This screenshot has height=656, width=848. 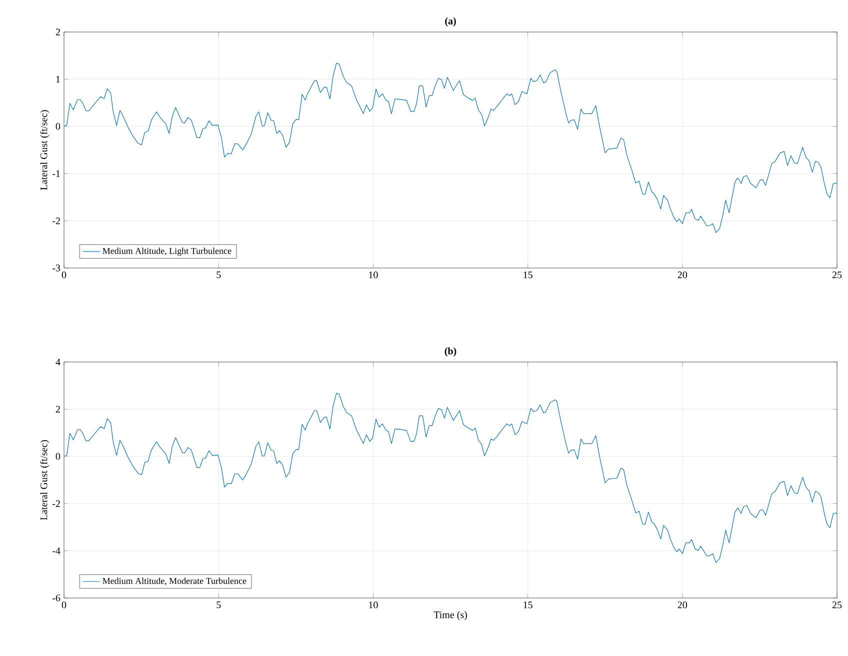 What do you see at coordinates (450, 615) in the screenshot?
I see `x-axis-title: Time (s)` at bounding box center [450, 615].